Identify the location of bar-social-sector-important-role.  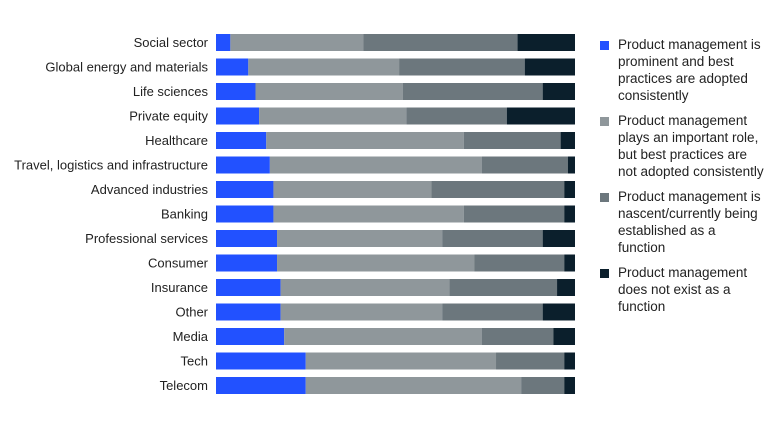
(297, 42).